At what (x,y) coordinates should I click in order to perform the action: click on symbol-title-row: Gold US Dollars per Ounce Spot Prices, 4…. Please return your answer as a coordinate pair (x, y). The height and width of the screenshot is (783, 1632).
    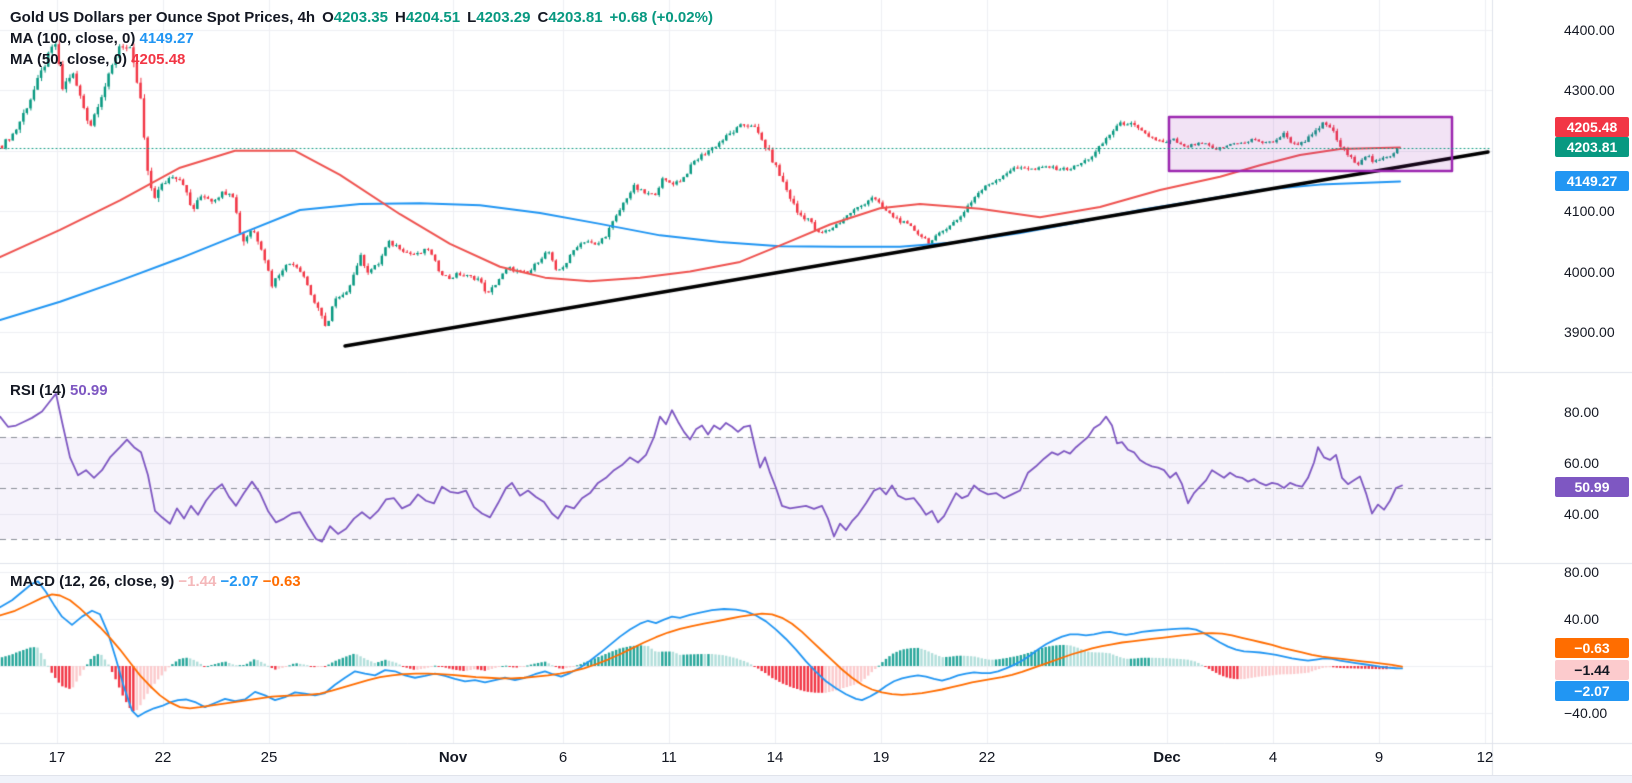
    Looking at the image, I should click on (361, 17).